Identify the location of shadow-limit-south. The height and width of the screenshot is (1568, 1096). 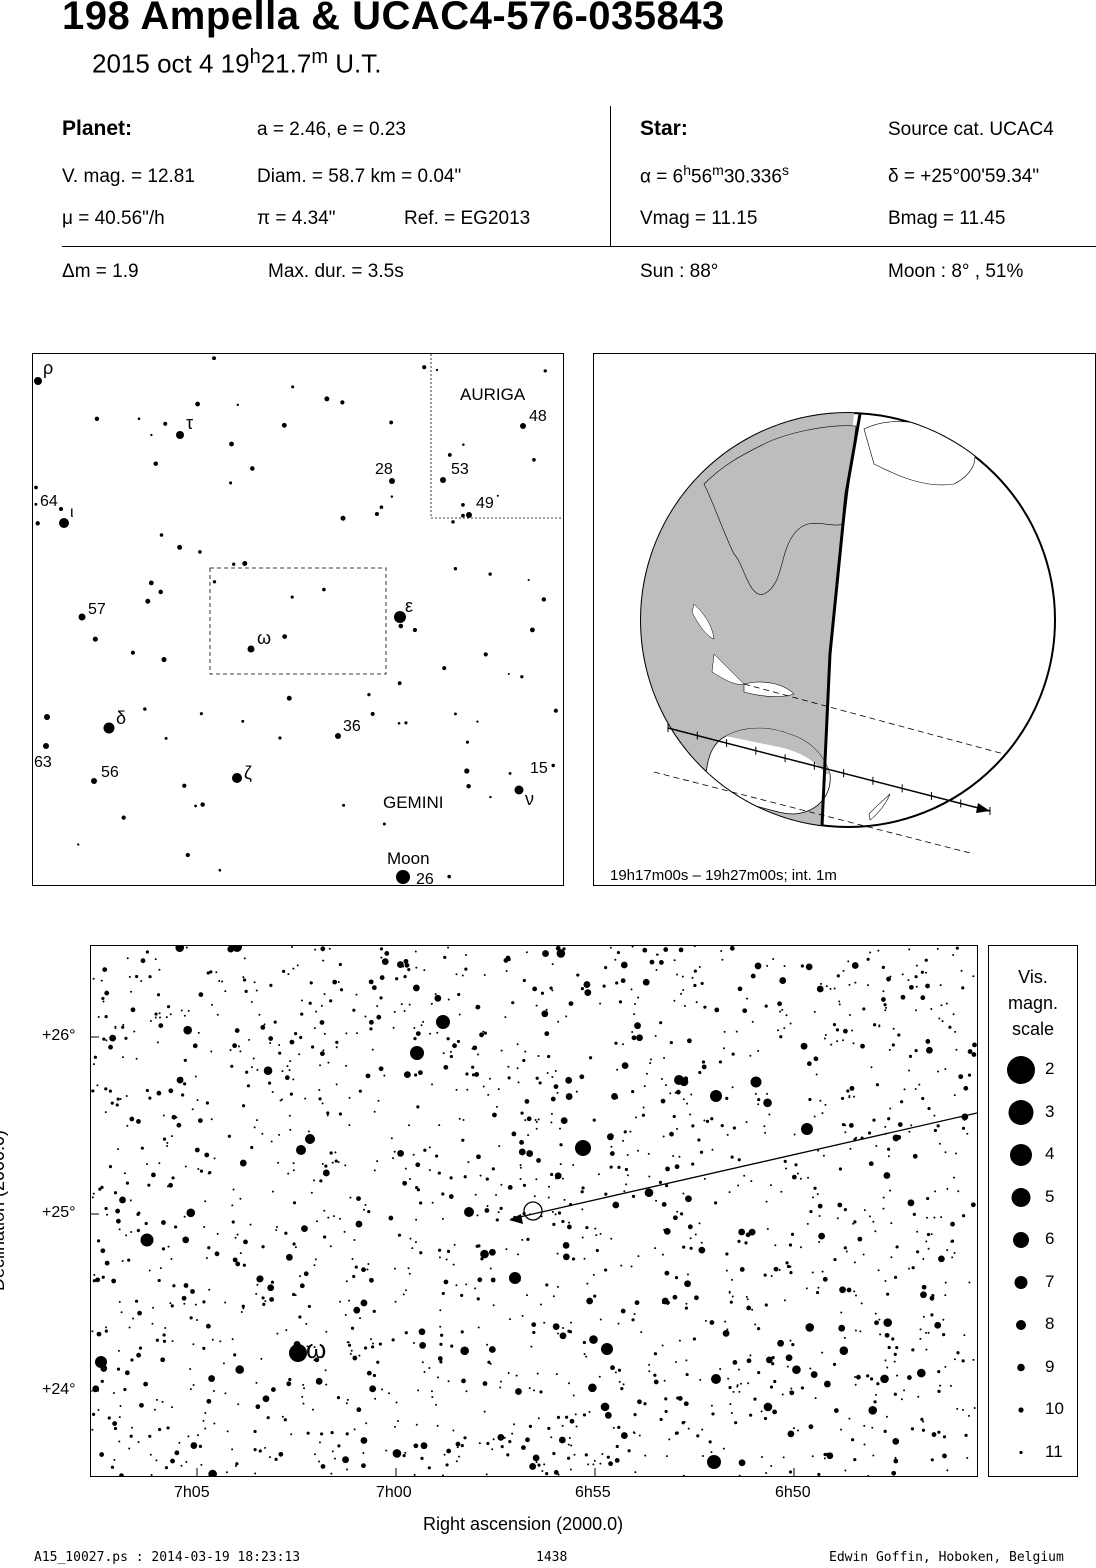
(814, 813).